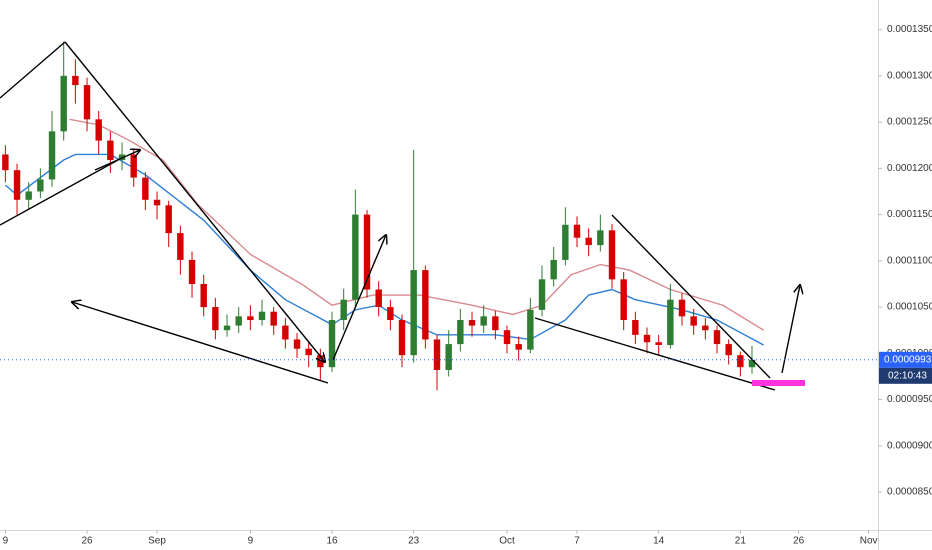 This screenshot has height=550, width=932. I want to click on x-tick-label: 21, so click(741, 541).